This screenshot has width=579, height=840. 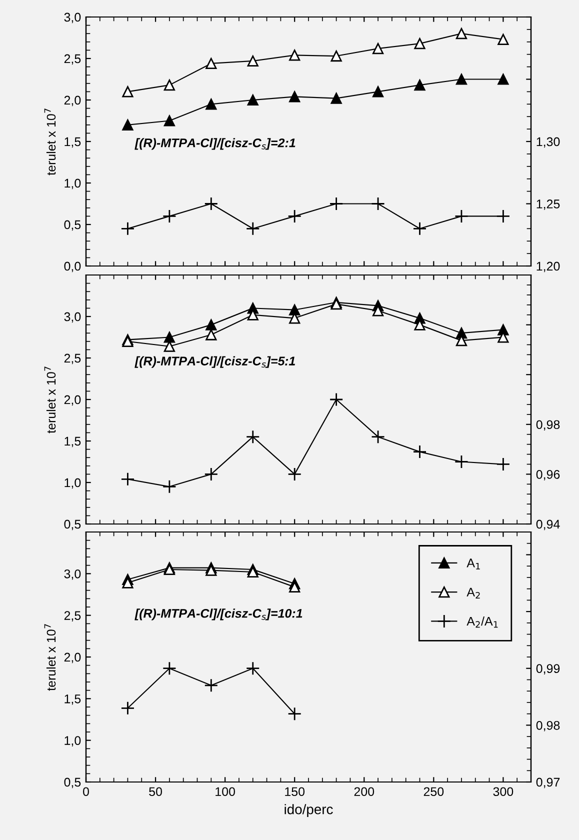 What do you see at coordinates (548, 475) in the screenshot?
I see `y2-tick-label: 0,96` at bounding box center [548, 475].